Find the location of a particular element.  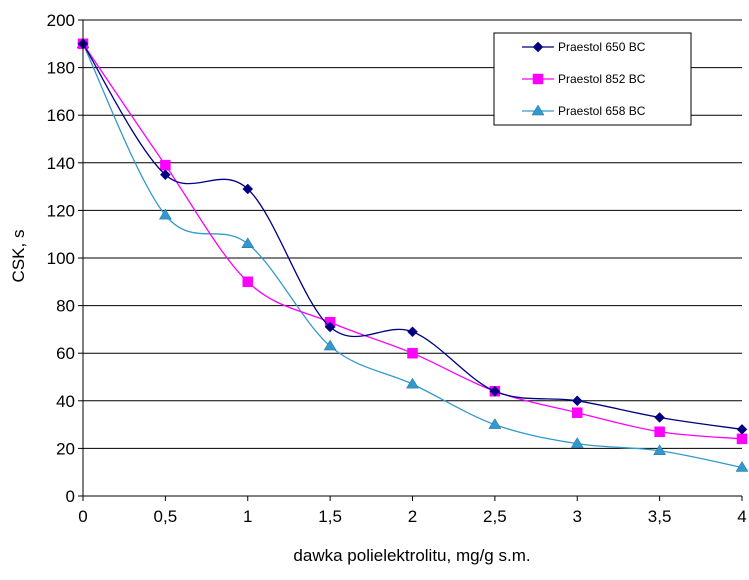

legend-item: Praestol 650 BC is located at coordinates (584, 47).